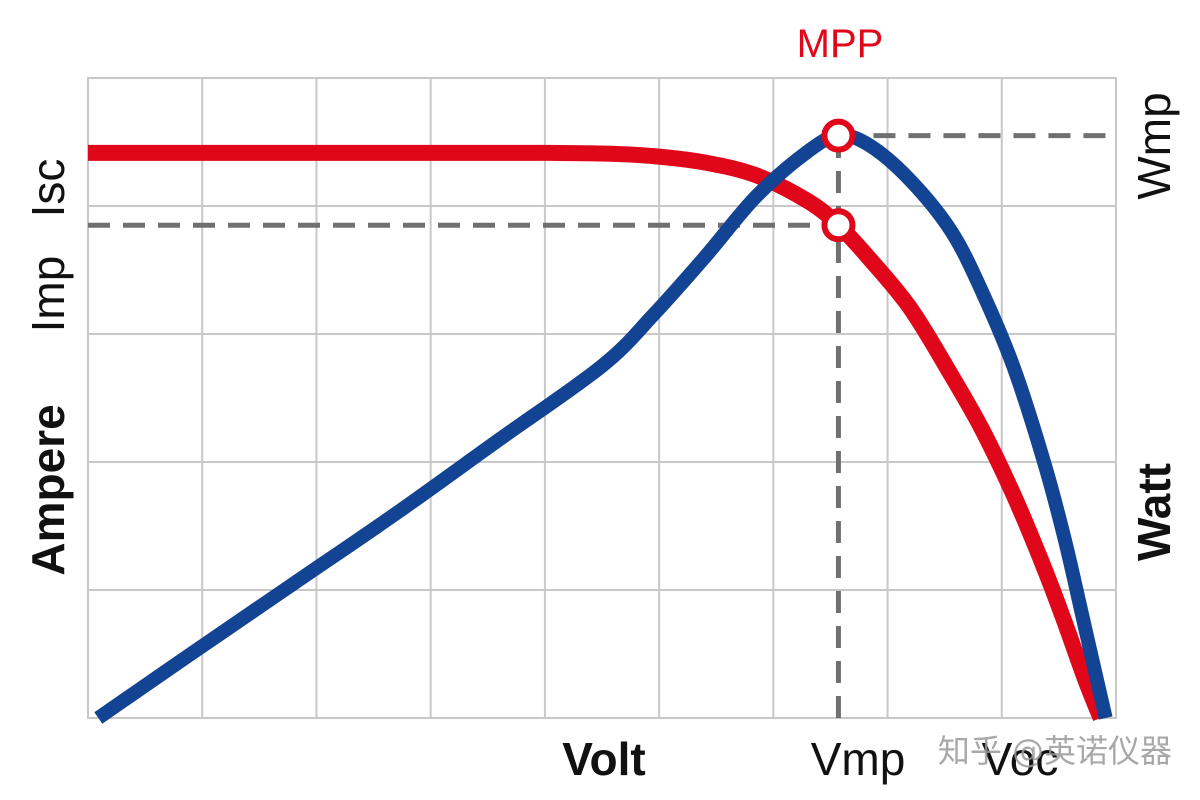 This screenshot has height=800, width=1200. What do you see at coordinates (48, 489) in the screenshot?
I see `y-axis-left-label: Ampere` at bounding box center [48, 489].